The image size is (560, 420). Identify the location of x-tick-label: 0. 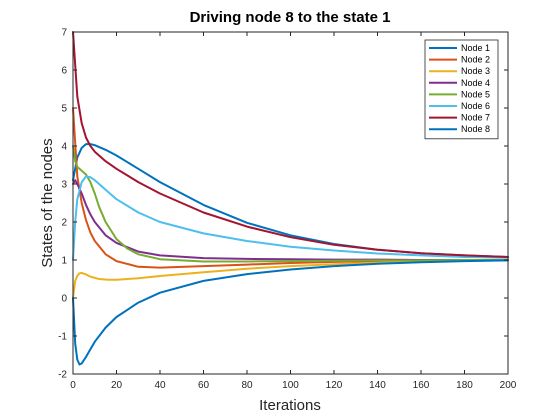
(73, 385).